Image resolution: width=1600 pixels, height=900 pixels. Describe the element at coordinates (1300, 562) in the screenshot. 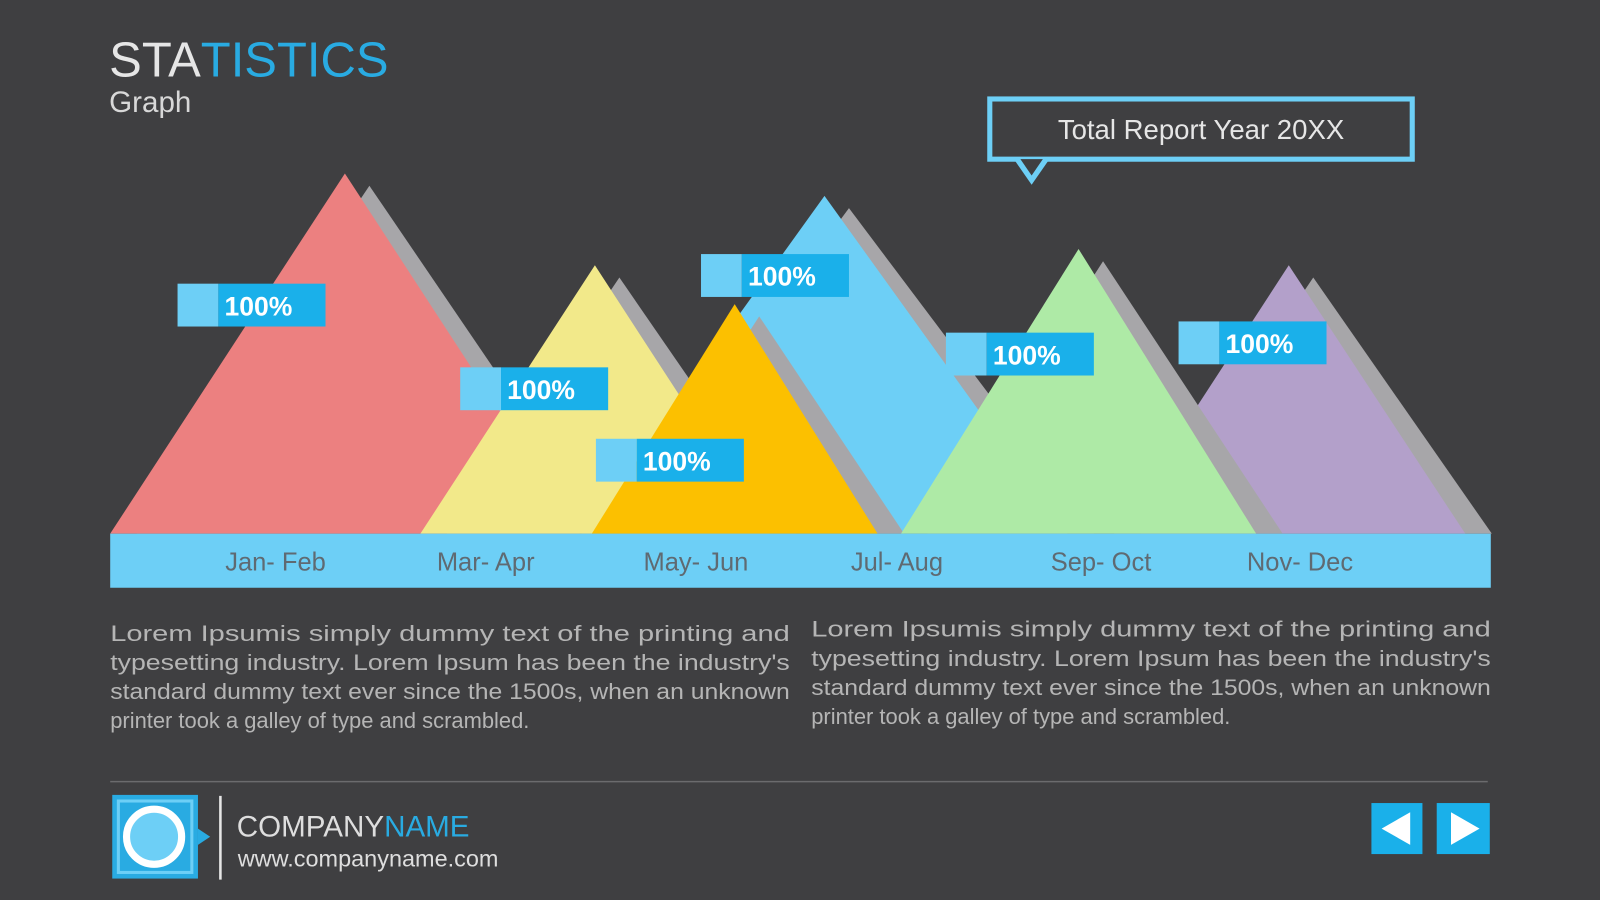

I see `month-label: Nov- Dec` at that location.